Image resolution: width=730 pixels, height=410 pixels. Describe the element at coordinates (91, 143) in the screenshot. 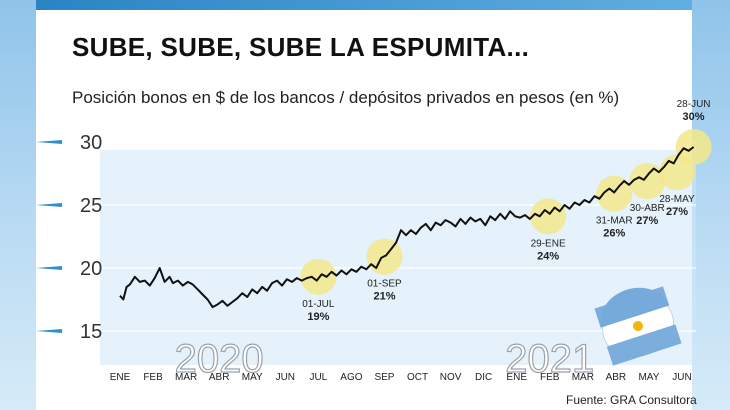

I see `y-tick-label-30: 30` at that location.